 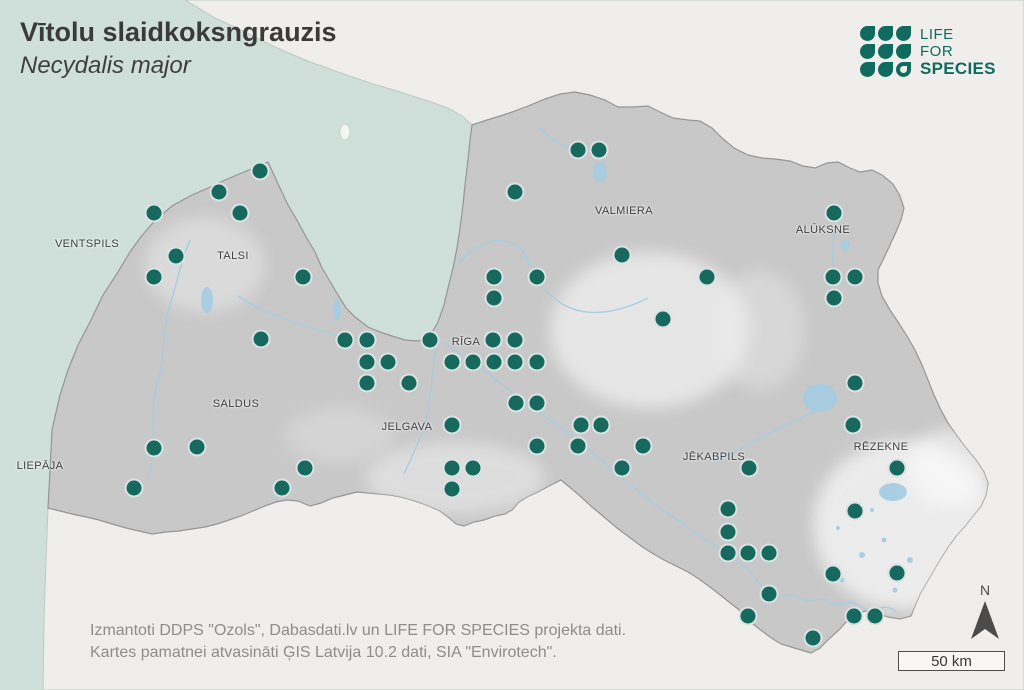 I want to click on logo-word-for: FOR, so click(x=937, y=51).